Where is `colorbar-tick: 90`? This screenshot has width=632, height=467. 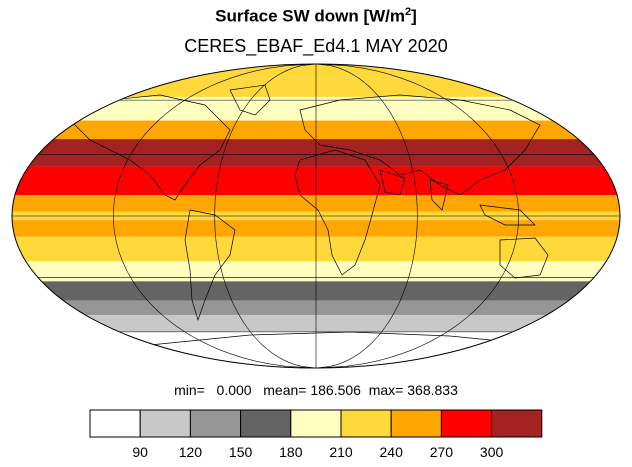 colorbar-tick: 90 is located at coordinates (140, 452).